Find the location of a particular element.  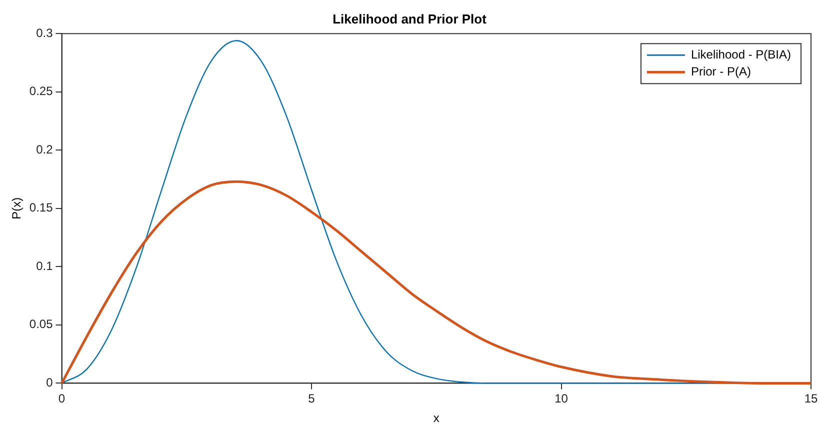

y-tick-label: 0.2 is located at coordinates (45, 149).